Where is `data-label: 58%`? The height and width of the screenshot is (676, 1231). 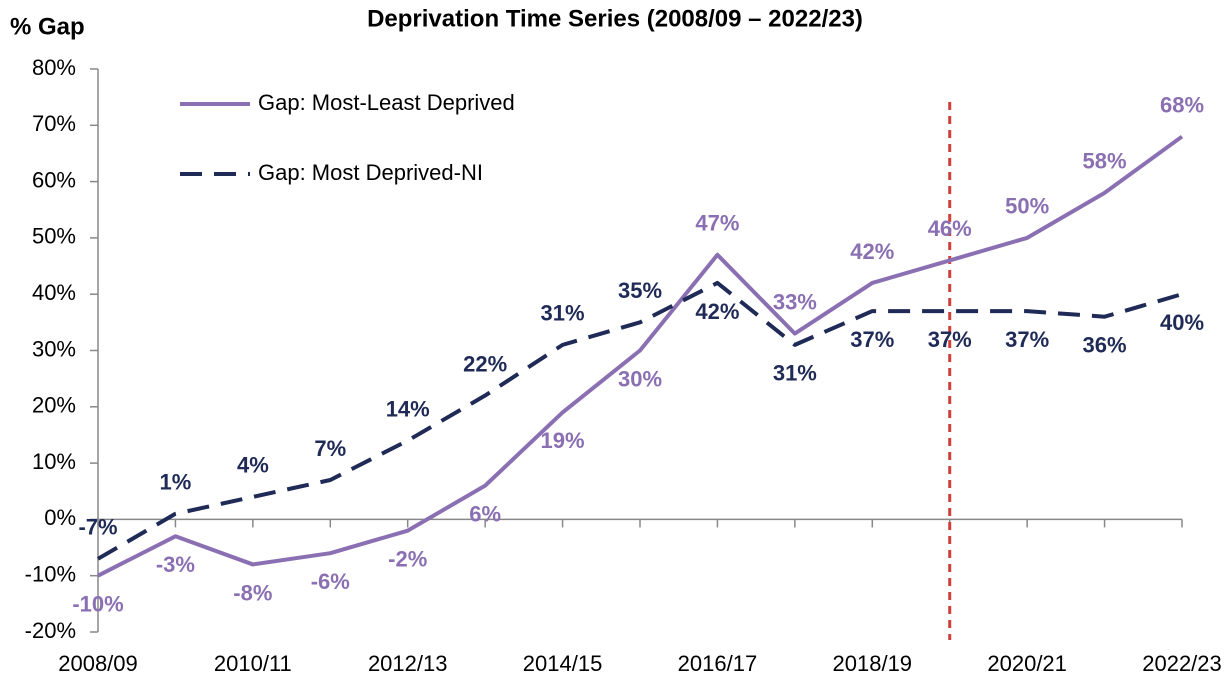
data-label: 58% is located at coordinates (1105, 161).